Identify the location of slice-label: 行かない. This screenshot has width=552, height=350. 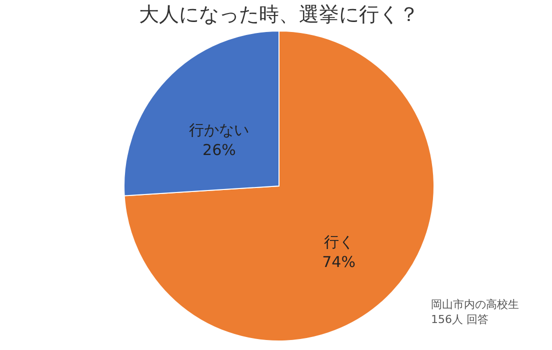
(219, 129).